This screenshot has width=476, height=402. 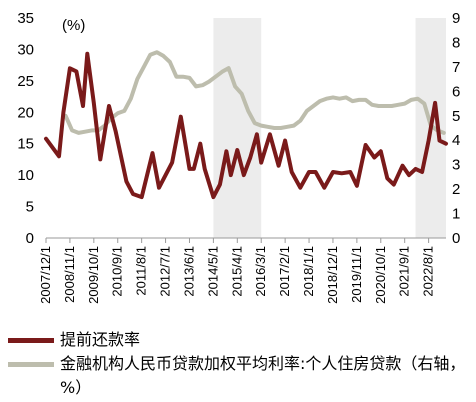 What do you see at coordinates (456, 67) in the screenshot?
I see `right-y-tick-label: 7` at bounding box center [456, 67].